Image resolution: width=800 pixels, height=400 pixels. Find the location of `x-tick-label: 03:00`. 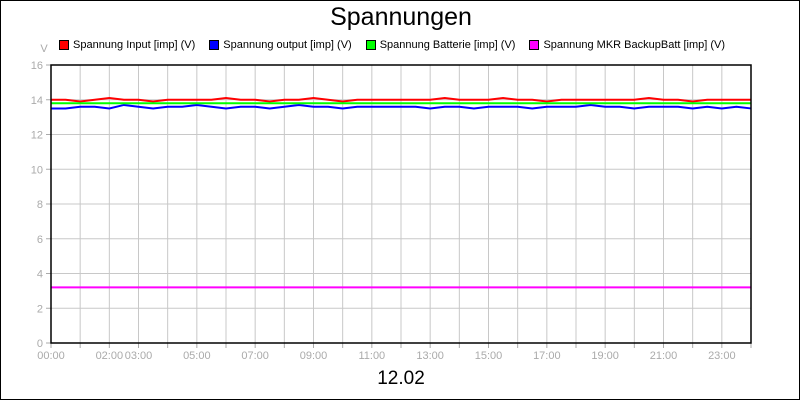

x-tick-label: 03:00 is located at coordinates (139, 356).